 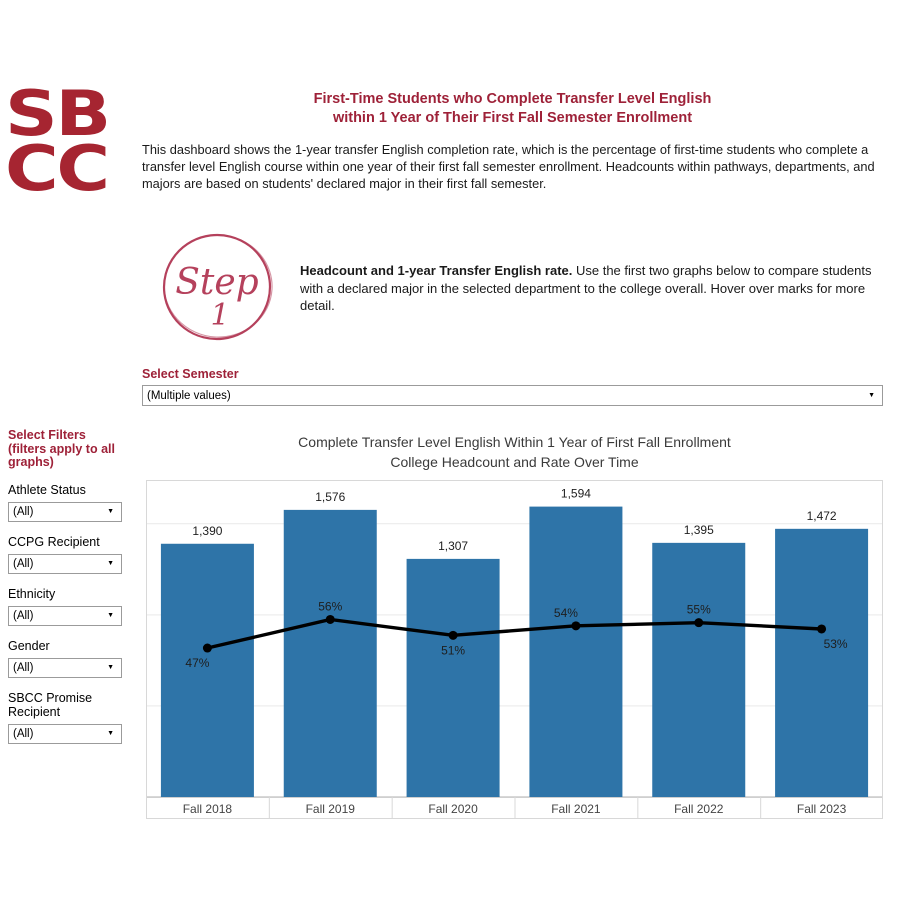 I want to click on sidebar-header-line: (filters apply to all, so click(x=61, y=448).